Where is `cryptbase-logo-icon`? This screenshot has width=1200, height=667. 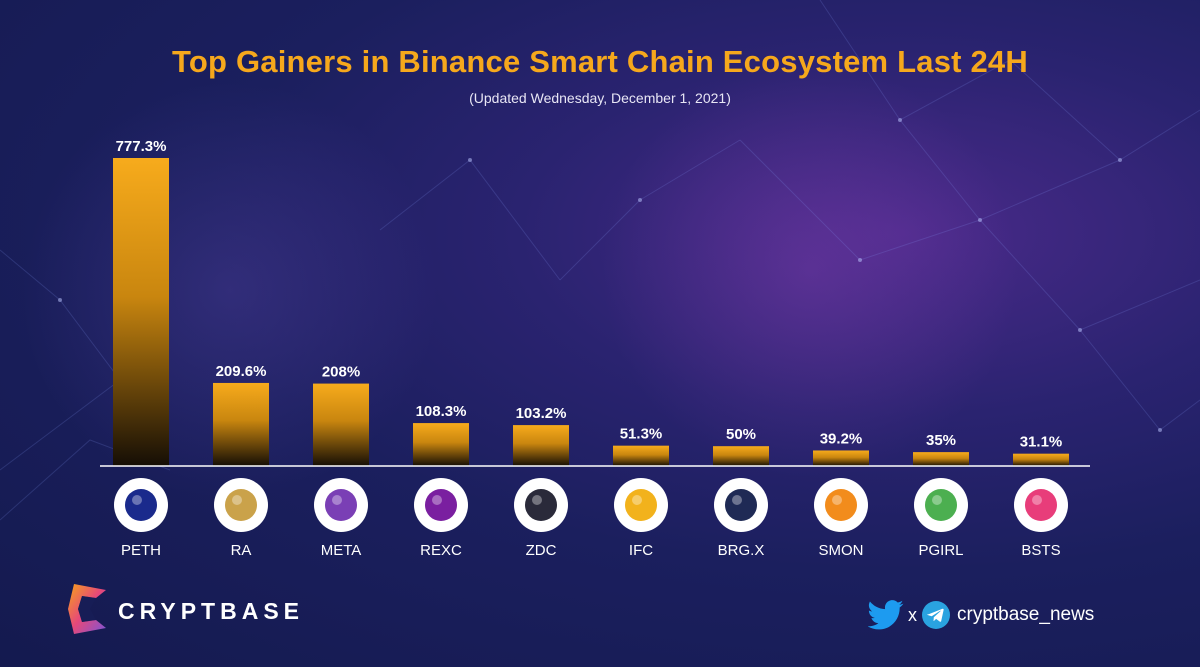 cryptbase-logo-icon is located at coordinates (87, 609).